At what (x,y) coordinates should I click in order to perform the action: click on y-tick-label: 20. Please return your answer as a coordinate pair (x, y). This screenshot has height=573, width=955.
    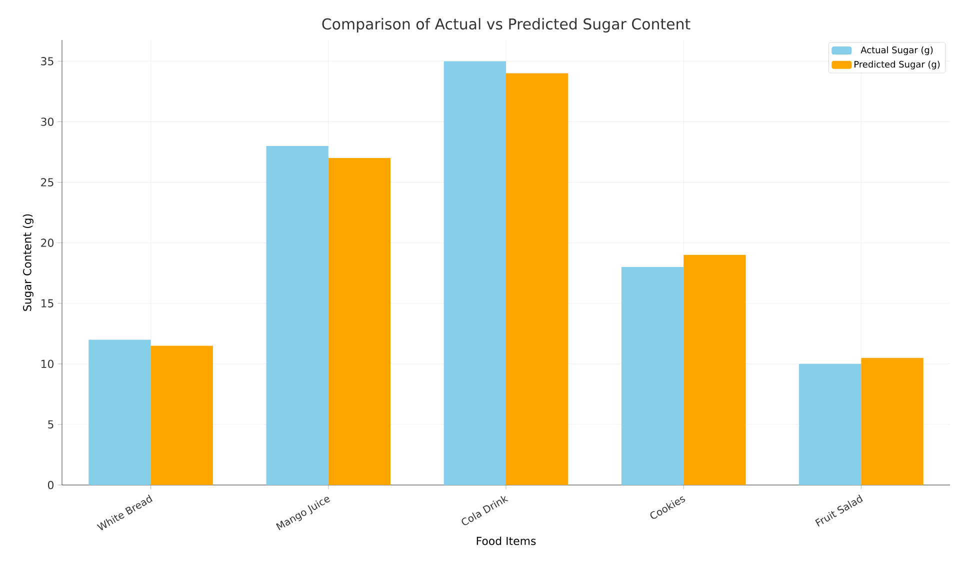
    Looking at the image, I should click on (47, 242).